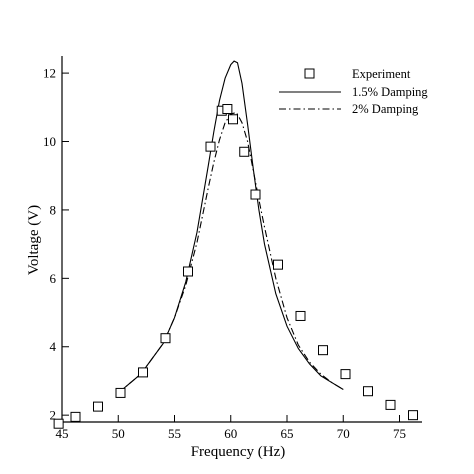 Image resolution: width=474 pixels, height=474 pixels. Describe the element at coordinates (309, 73) in the screenshot. I see `legend-marker-experiment` at that location.